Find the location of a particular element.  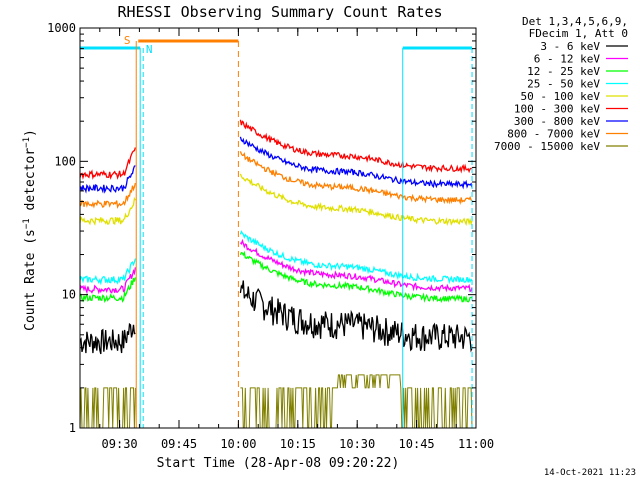

saa-label: S is located at coordinates (127, 40).